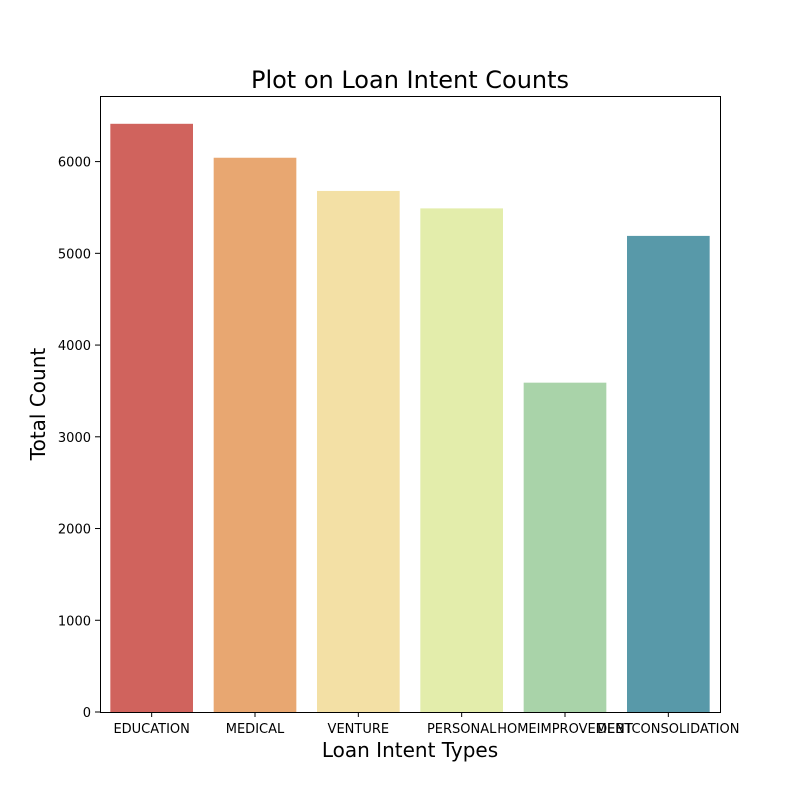  Describe the element at coordinates (565, 547) in the screenshot. I see `bar-homeimprovement` at that location.